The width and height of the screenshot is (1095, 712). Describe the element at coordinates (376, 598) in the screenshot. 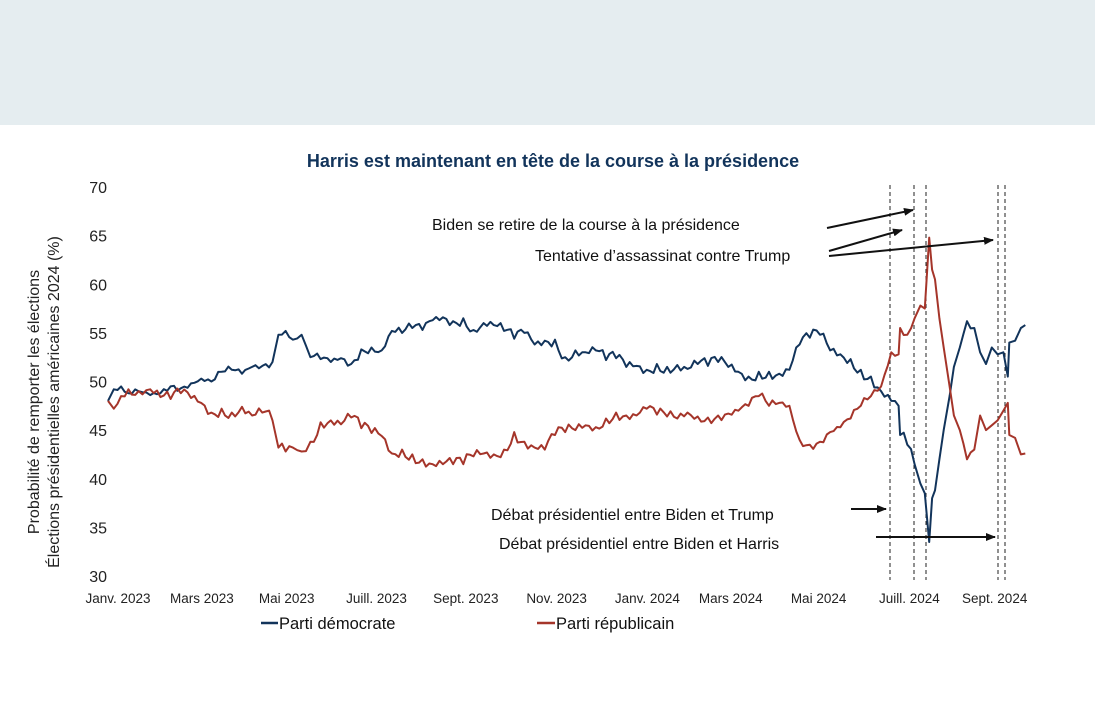

I see `x-tick-label: Juill. 2023` at that location.